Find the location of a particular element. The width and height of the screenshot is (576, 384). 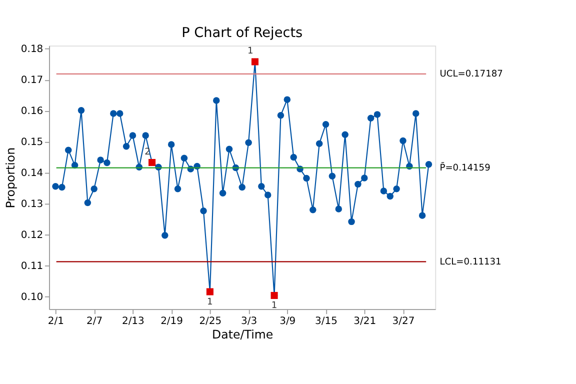

y-tick-label: 0.11 is located at coordinates (32, 266).